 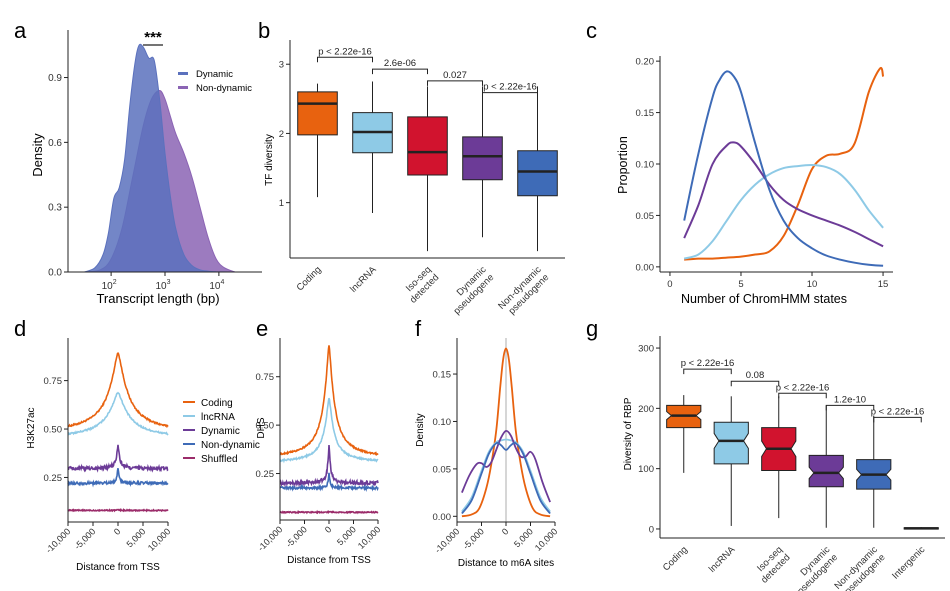 What do you see at coordinates (860, 567) in the screenshot?
I see `g-category-label: Non-dynamicpseudogene` at bounding box center [860, 567].